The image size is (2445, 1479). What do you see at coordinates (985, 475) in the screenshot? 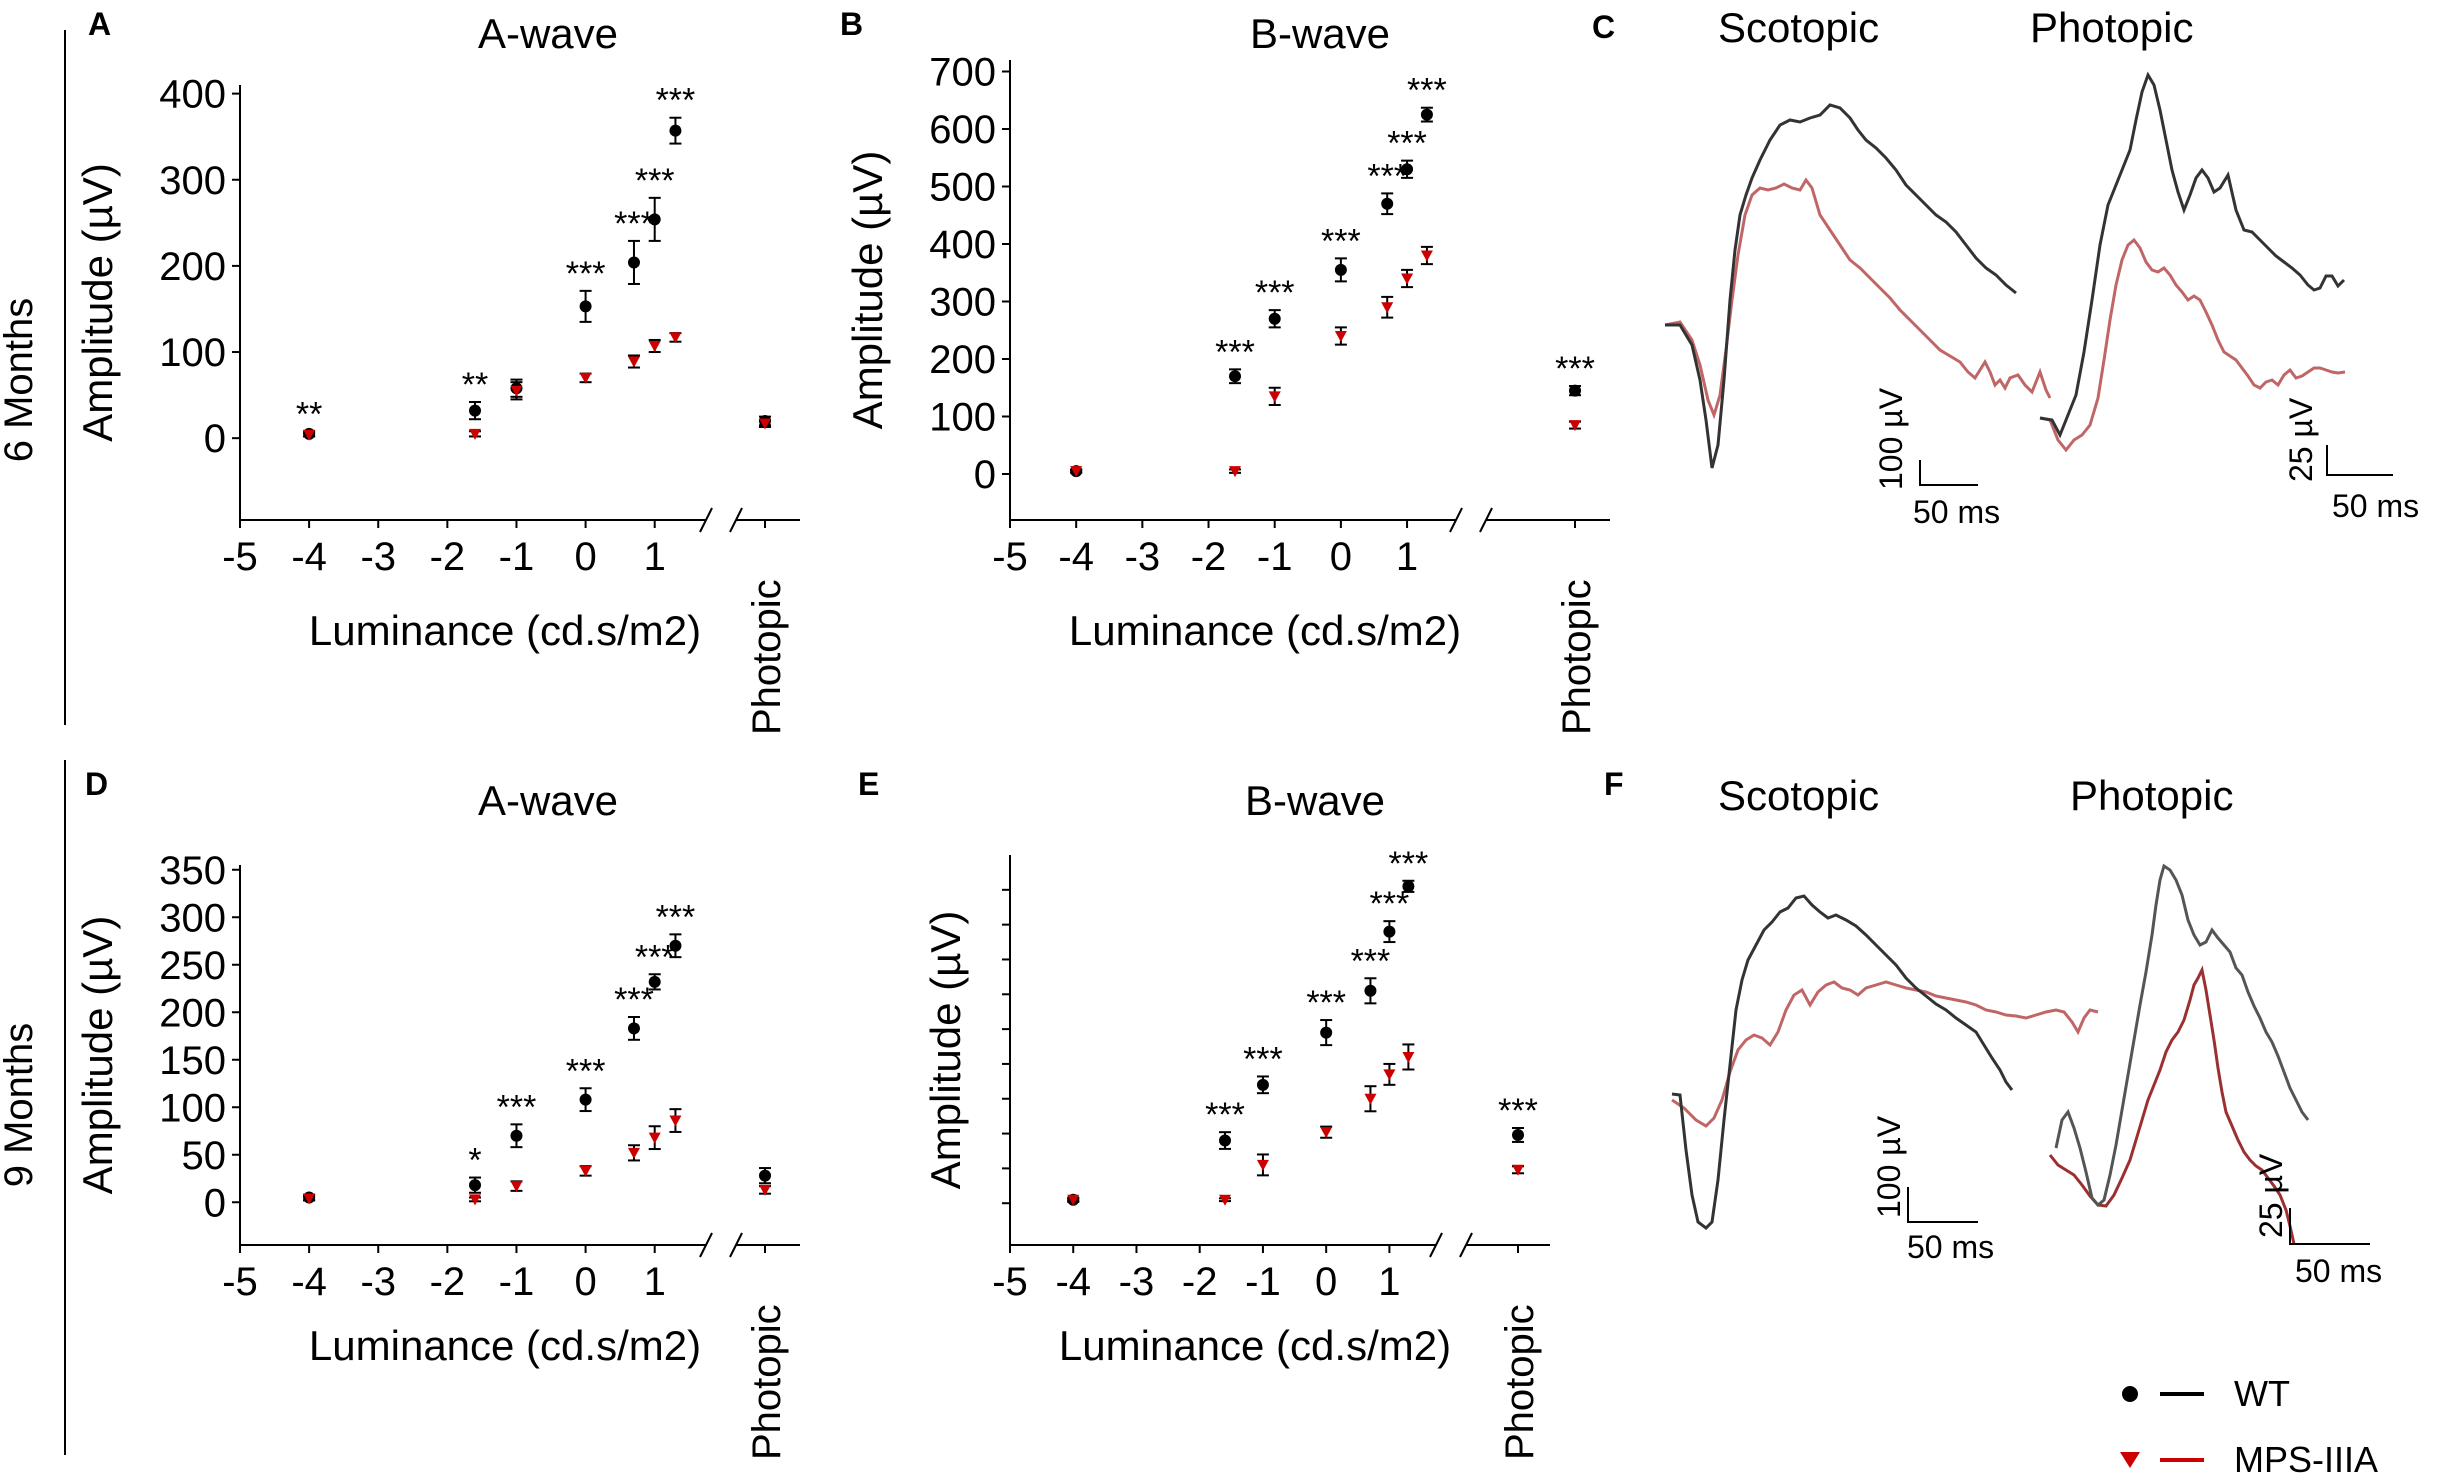
I see `panel-b-y-tick-label: 0` at bounding box center [985, 475].